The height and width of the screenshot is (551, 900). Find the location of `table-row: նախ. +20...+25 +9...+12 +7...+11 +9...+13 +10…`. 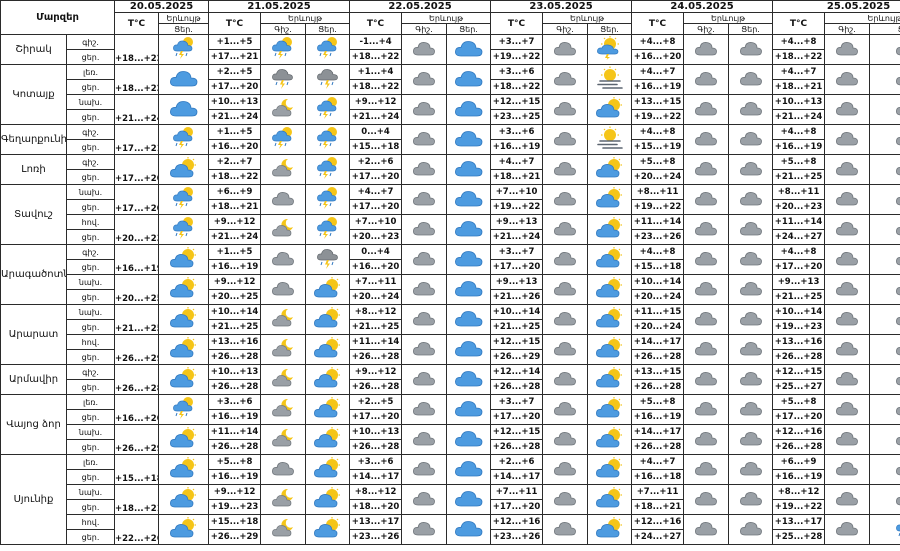

table-row: նախ. +20...+25 +9...+12 +7...+11 +9...+13 +10… is located at coordinates (450, 289).